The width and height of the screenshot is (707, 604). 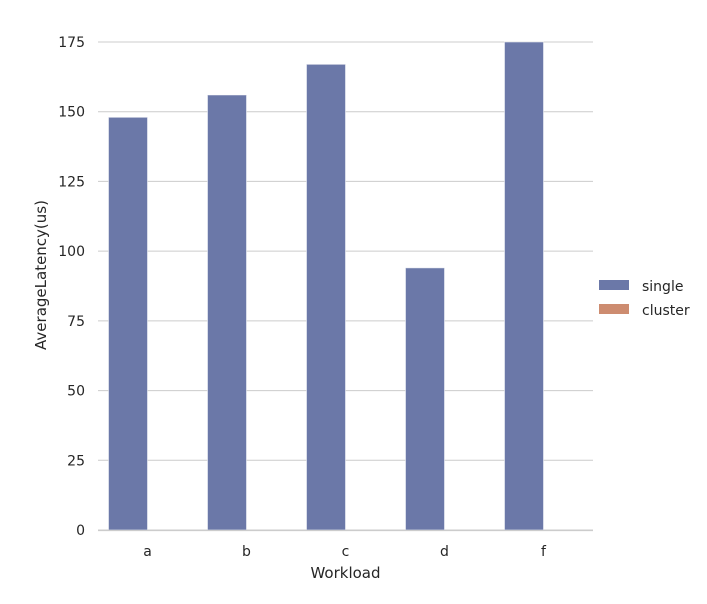 What do you see at coordinates (444, 552) in the screenshot?
I see `x-tick-label: d` at bounding box center [444, 552].